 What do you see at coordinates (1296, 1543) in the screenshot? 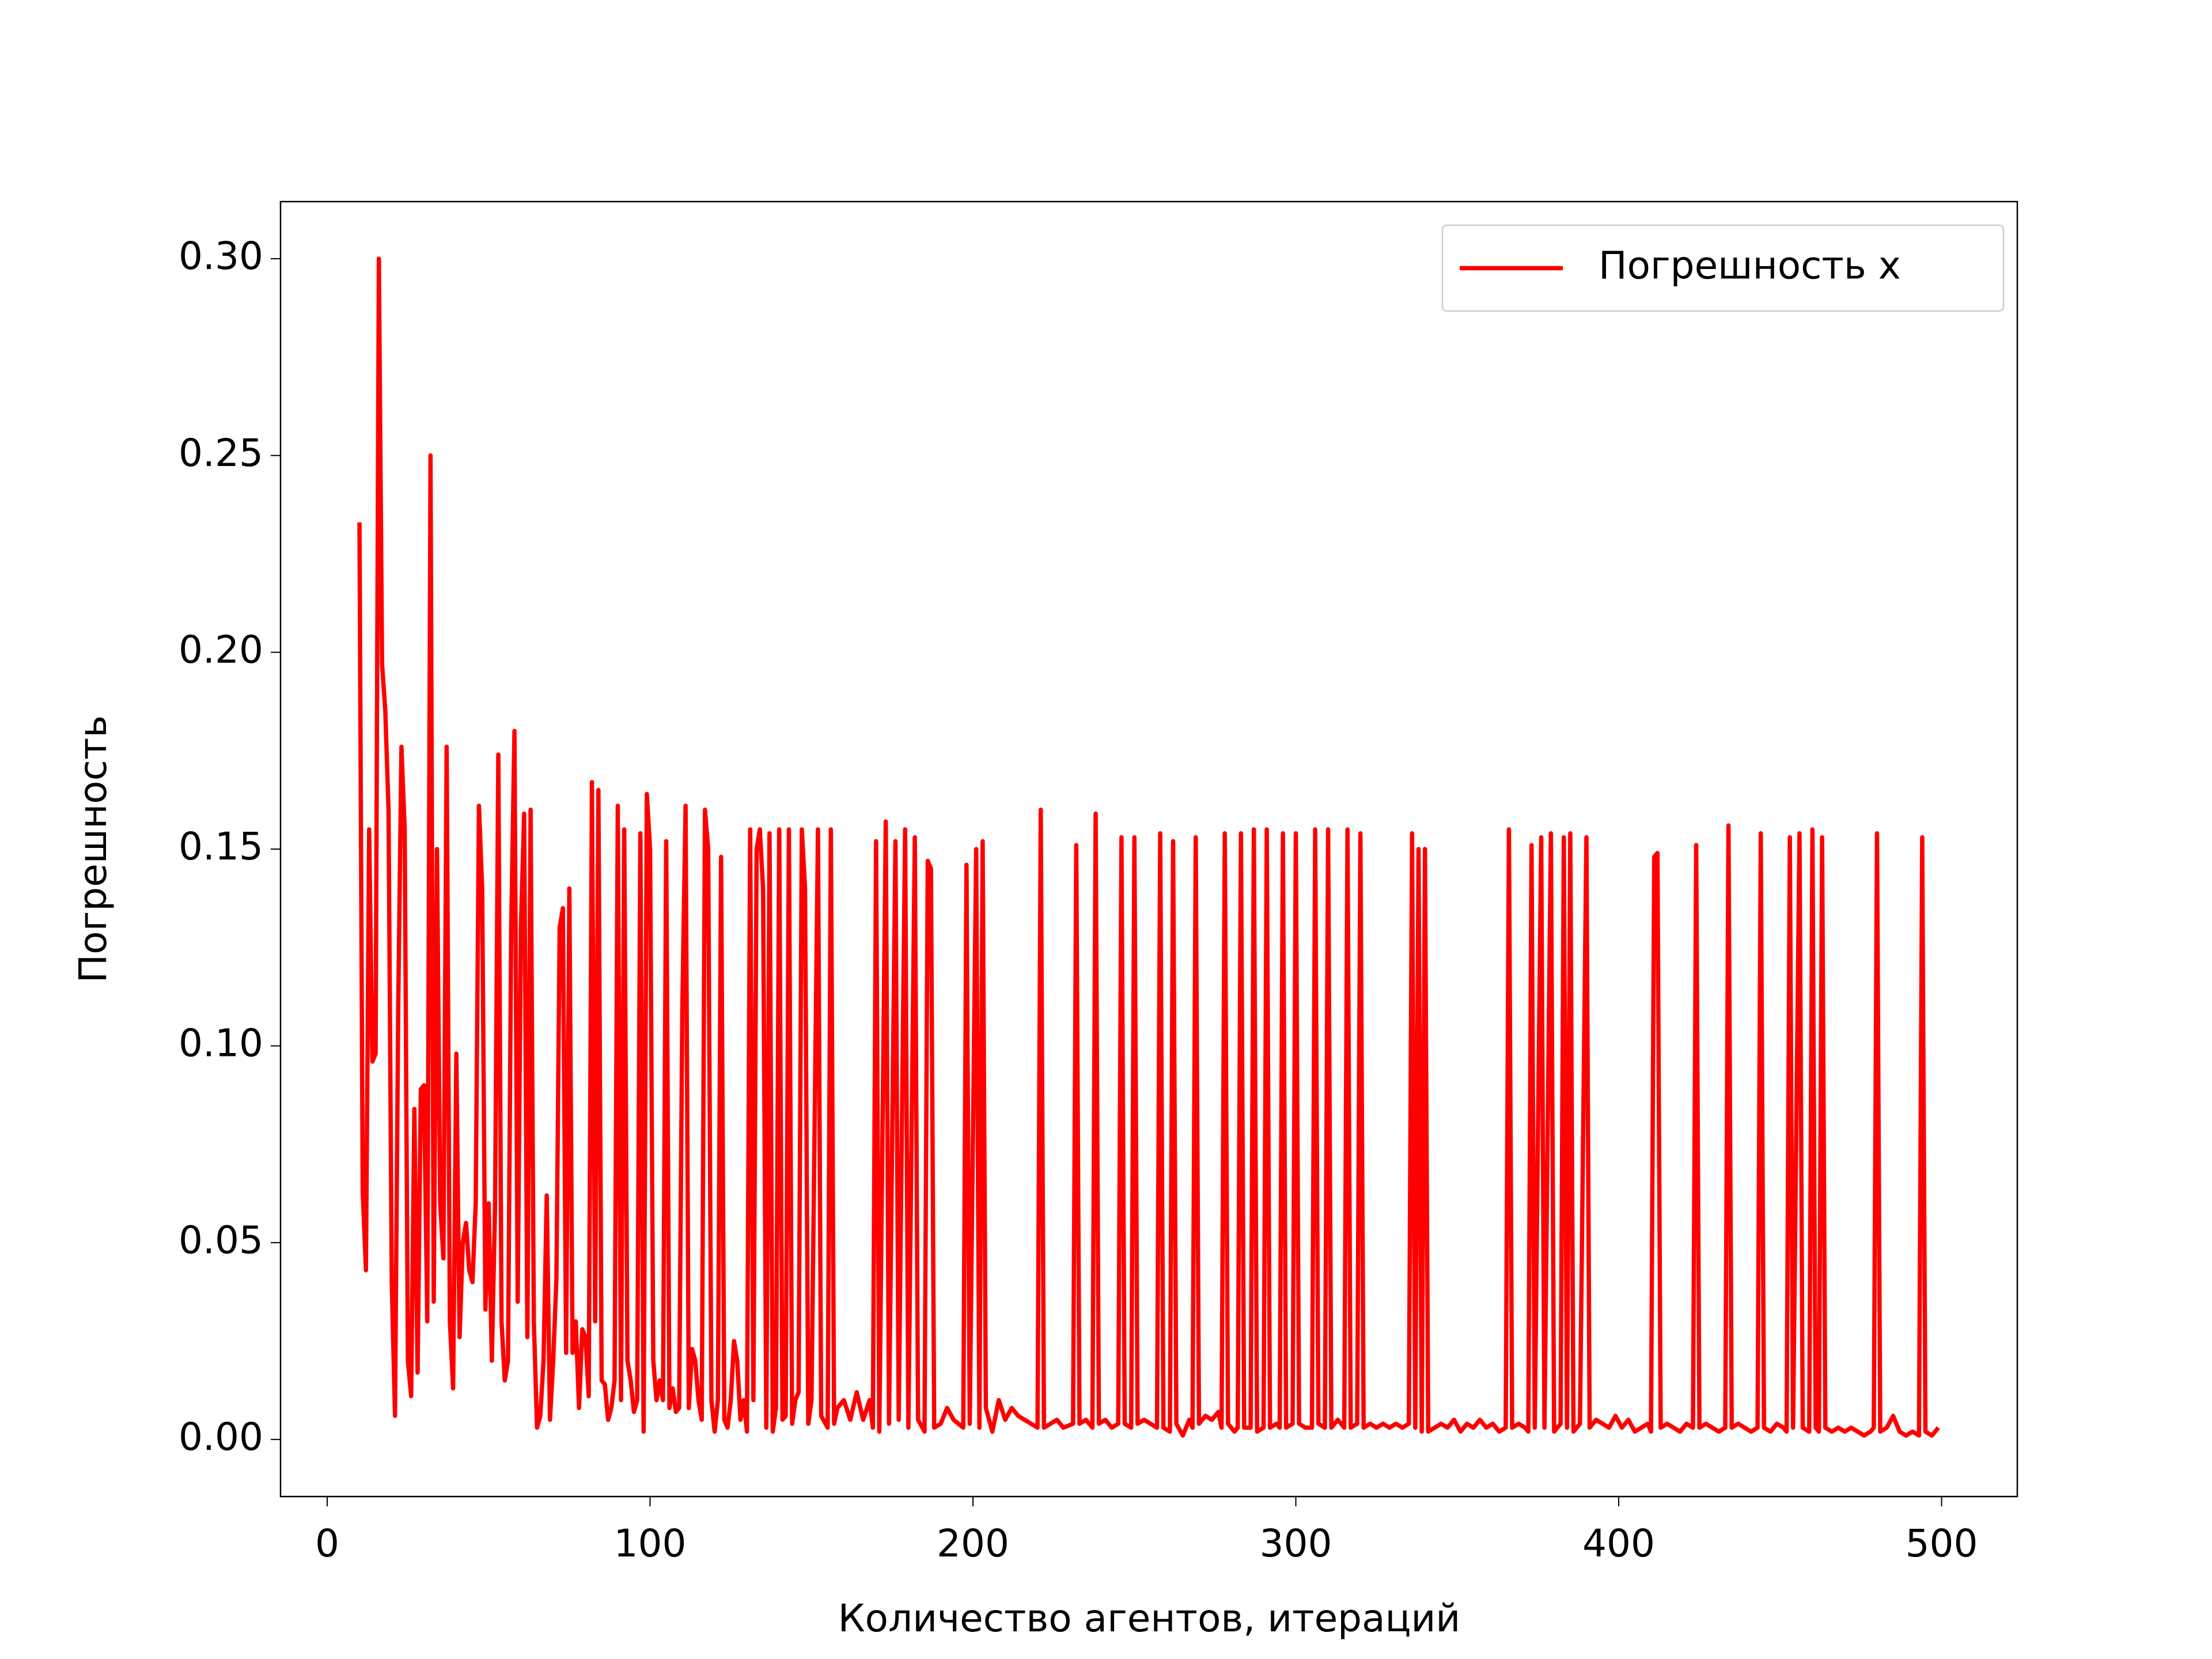
I see `x-tick-label: 300` at bounding box center [1296, 1543].